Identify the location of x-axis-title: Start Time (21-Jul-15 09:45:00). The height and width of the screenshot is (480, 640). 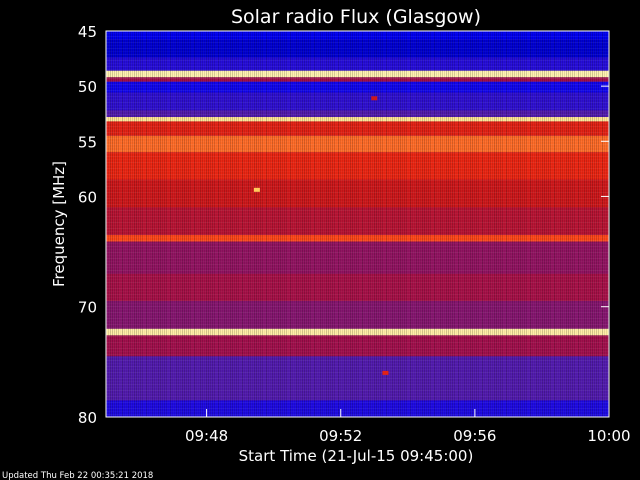
(356, 456).